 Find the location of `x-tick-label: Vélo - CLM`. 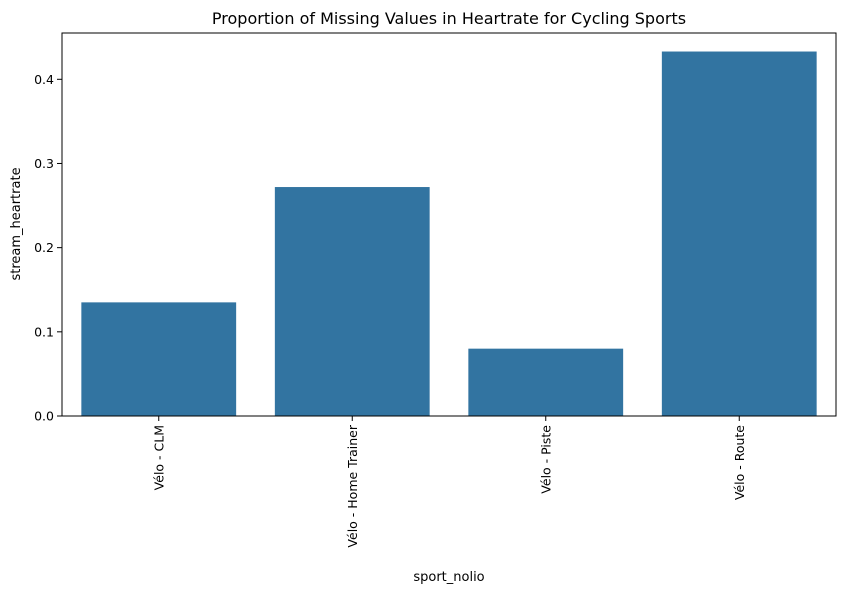

x-tick-label: Vélo - CLM is located at coordinates (158, 457).